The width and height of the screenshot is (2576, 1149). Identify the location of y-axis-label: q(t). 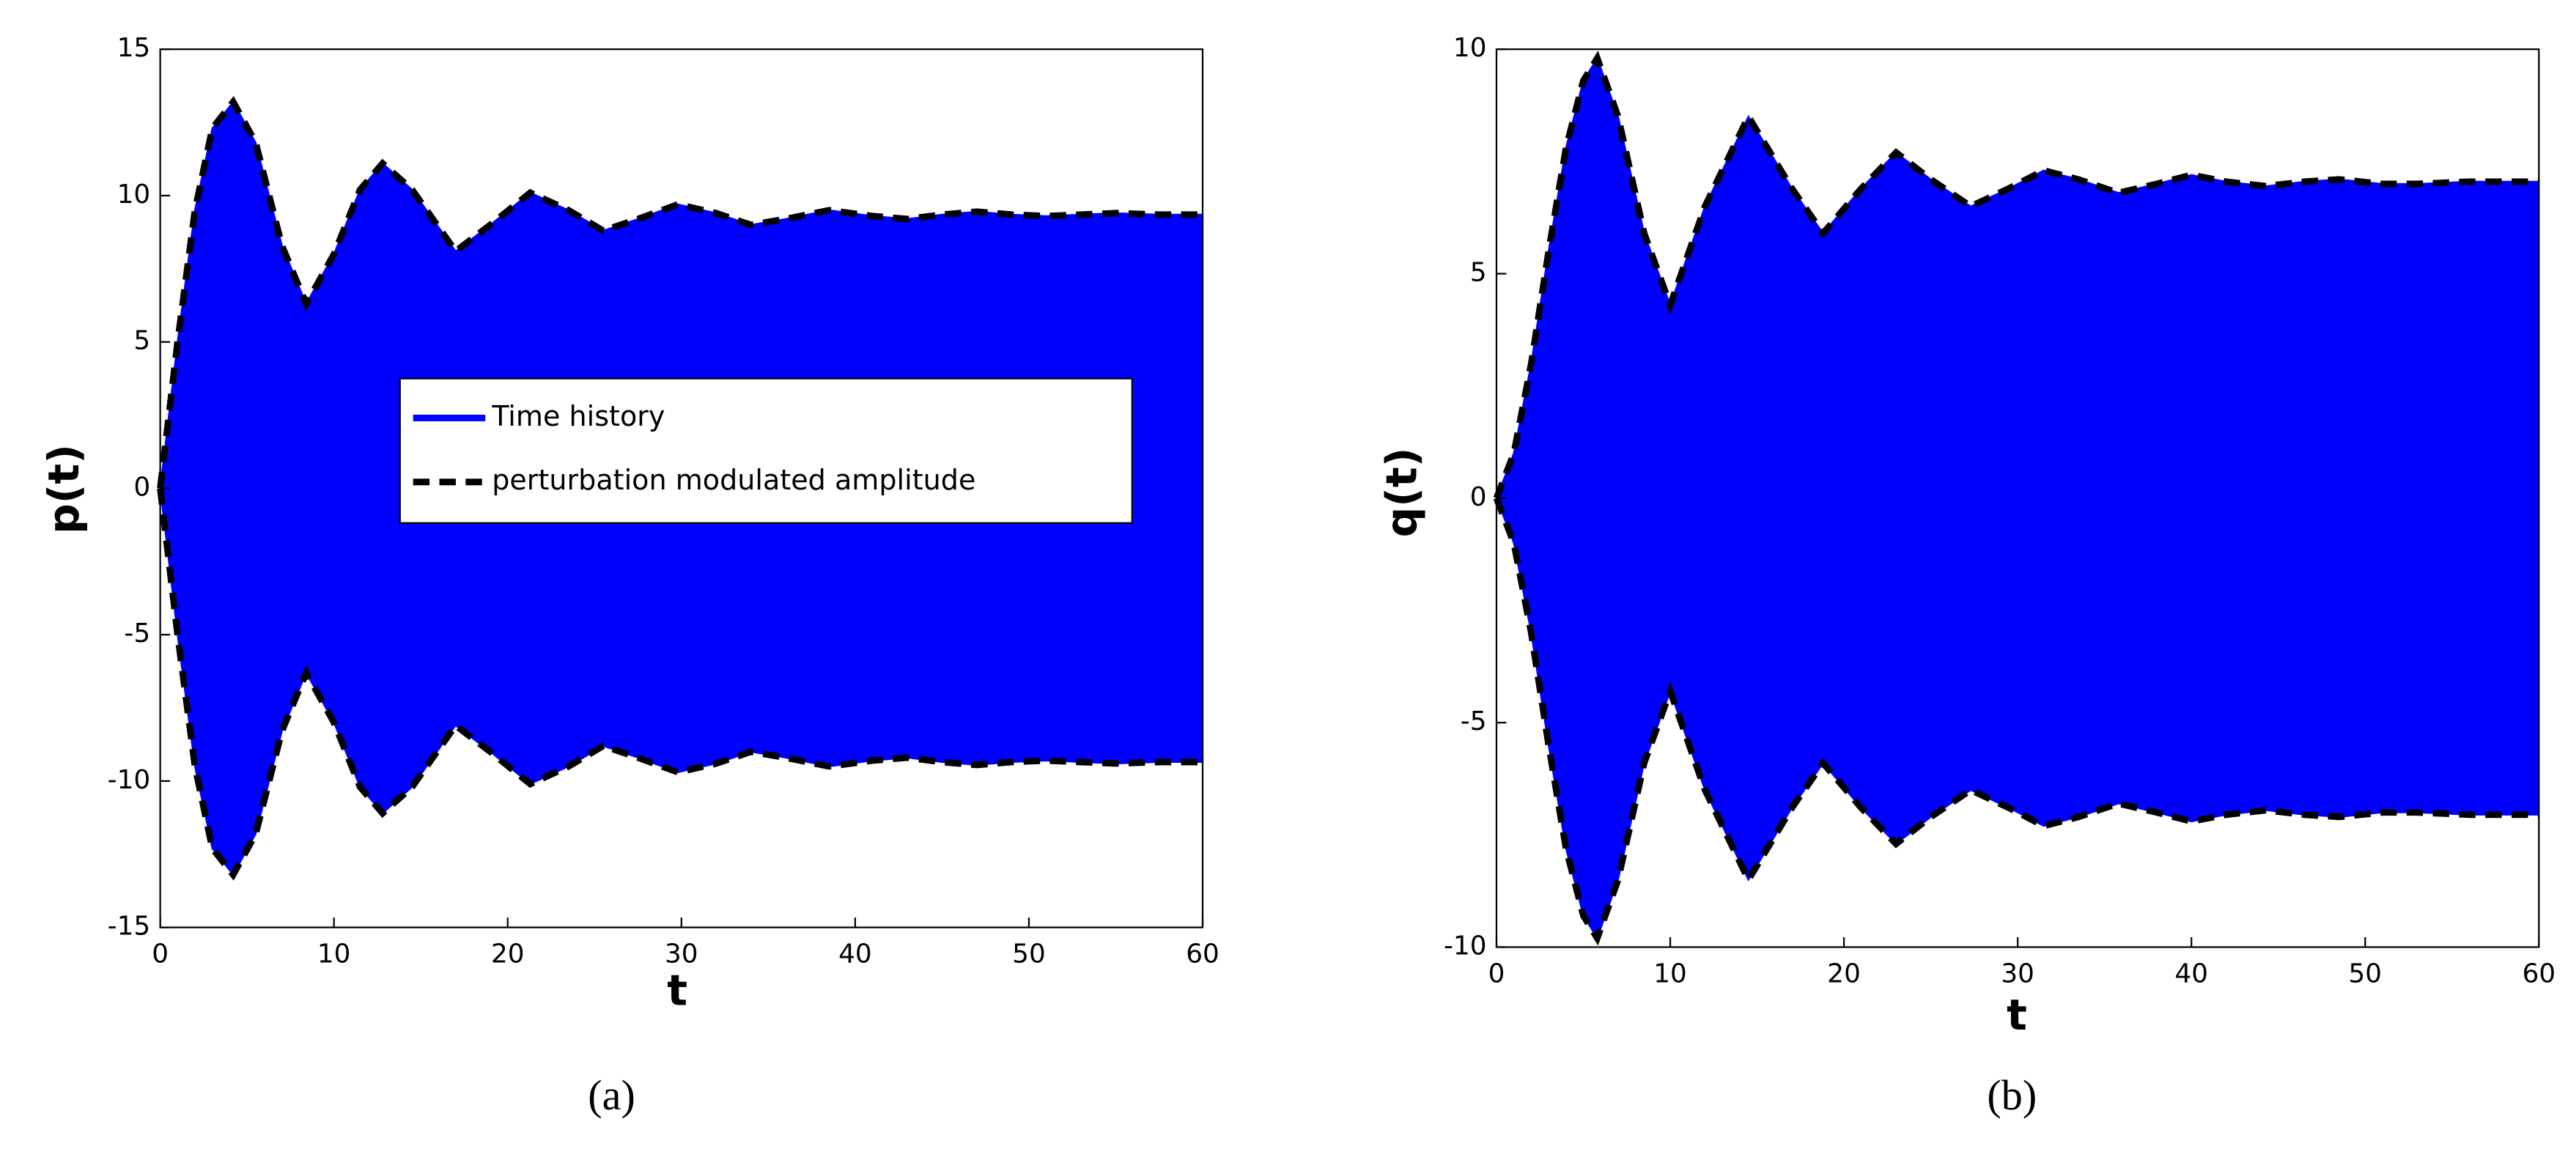
(1402, 493).